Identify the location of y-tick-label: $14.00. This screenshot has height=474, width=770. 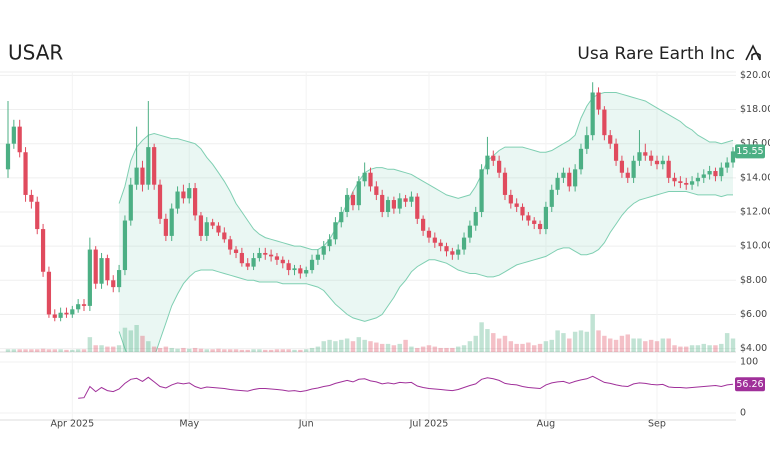
(755, 177).